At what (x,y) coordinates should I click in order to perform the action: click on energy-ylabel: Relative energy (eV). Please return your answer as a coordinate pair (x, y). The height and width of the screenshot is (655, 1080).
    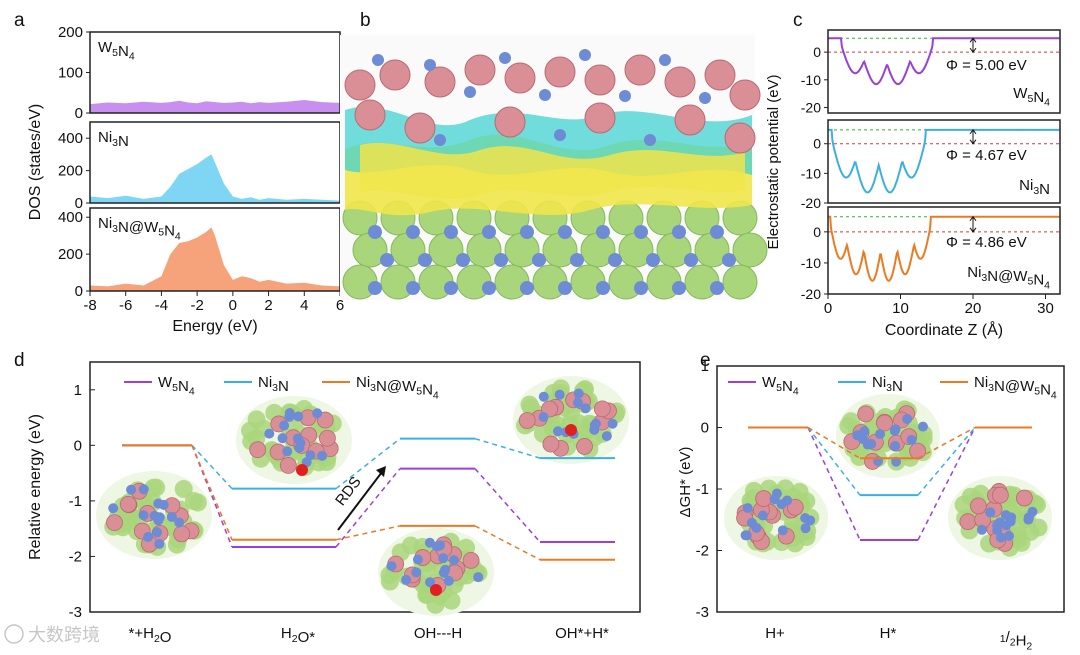
    Looking at the image, I should click on (35, 487).